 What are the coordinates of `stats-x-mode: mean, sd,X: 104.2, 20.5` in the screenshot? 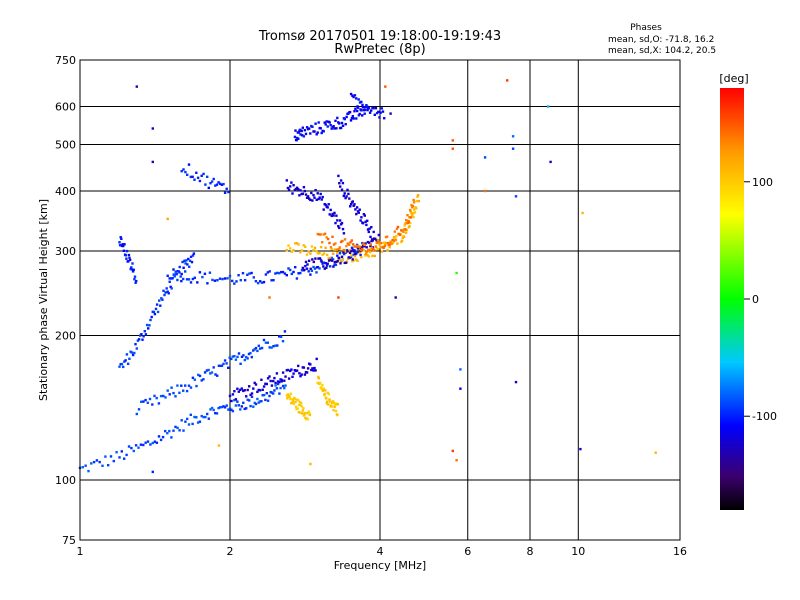 It's located at (662, 51).